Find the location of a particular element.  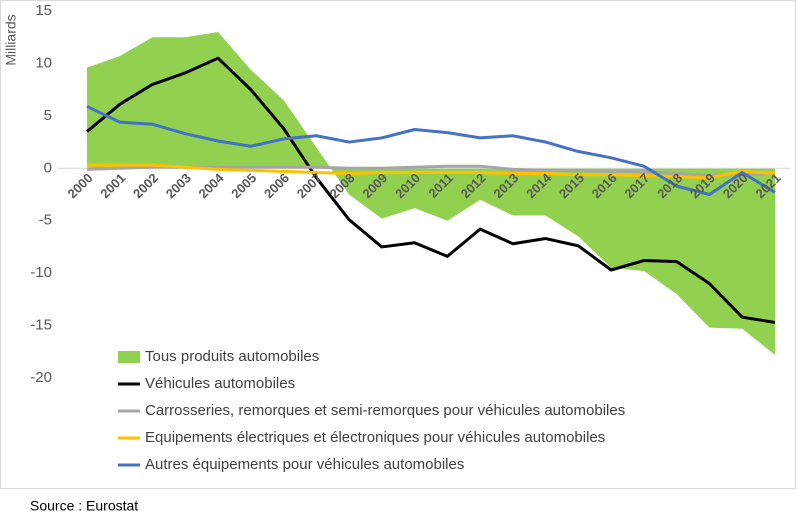

y-axis-title: Milliards is located at coordinates (11, 39).